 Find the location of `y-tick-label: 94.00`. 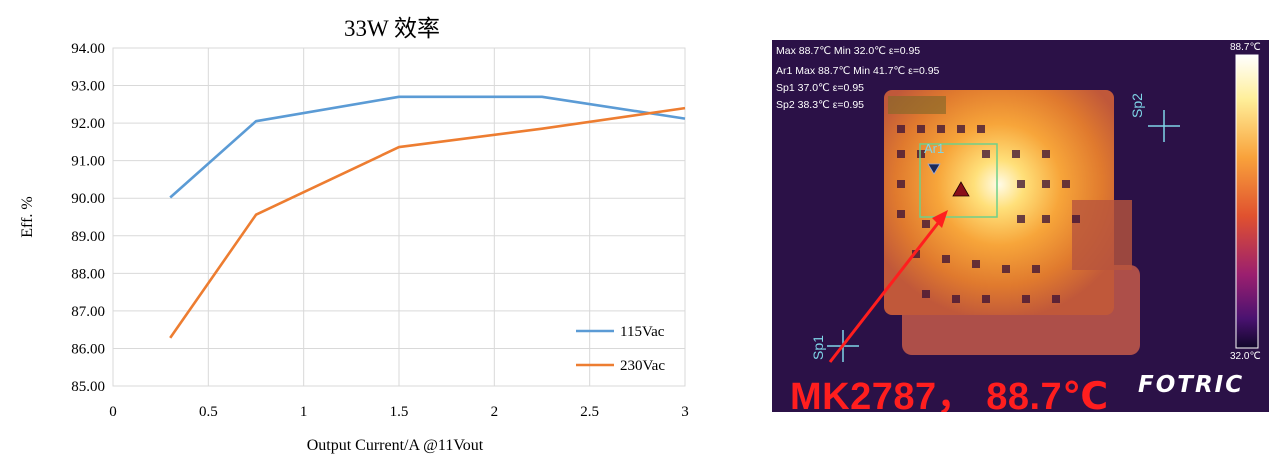

y-tick-label: 94.00 is located at coordinates (88, 49).